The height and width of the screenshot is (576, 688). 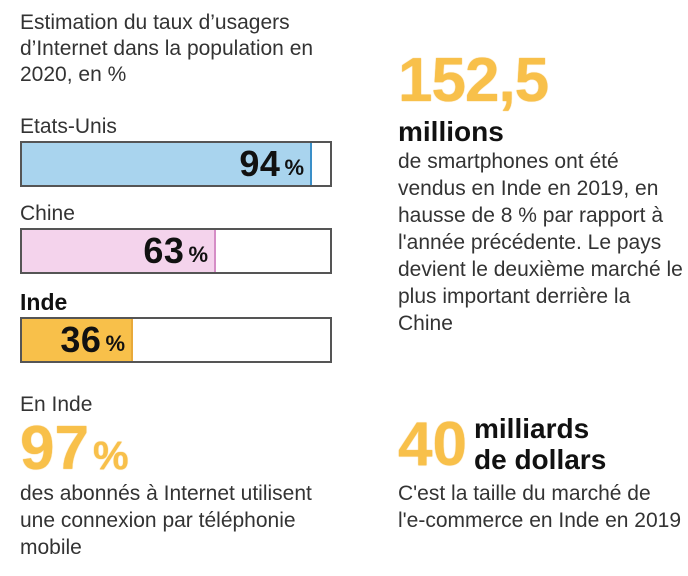 What do you see at coordinates (44, 302) in the screenshot?
I see `bar-label-3: Inde` at bounding box center [44, 302].